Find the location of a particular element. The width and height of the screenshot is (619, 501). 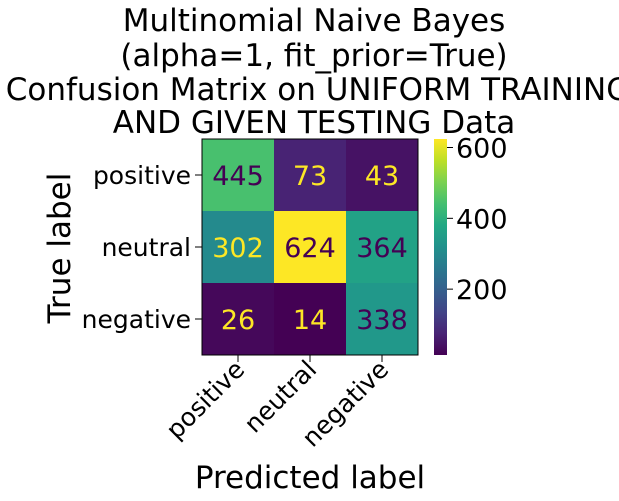

title-line-4: AND GIVEN TESTING Data is located at coordinates (314, 123).